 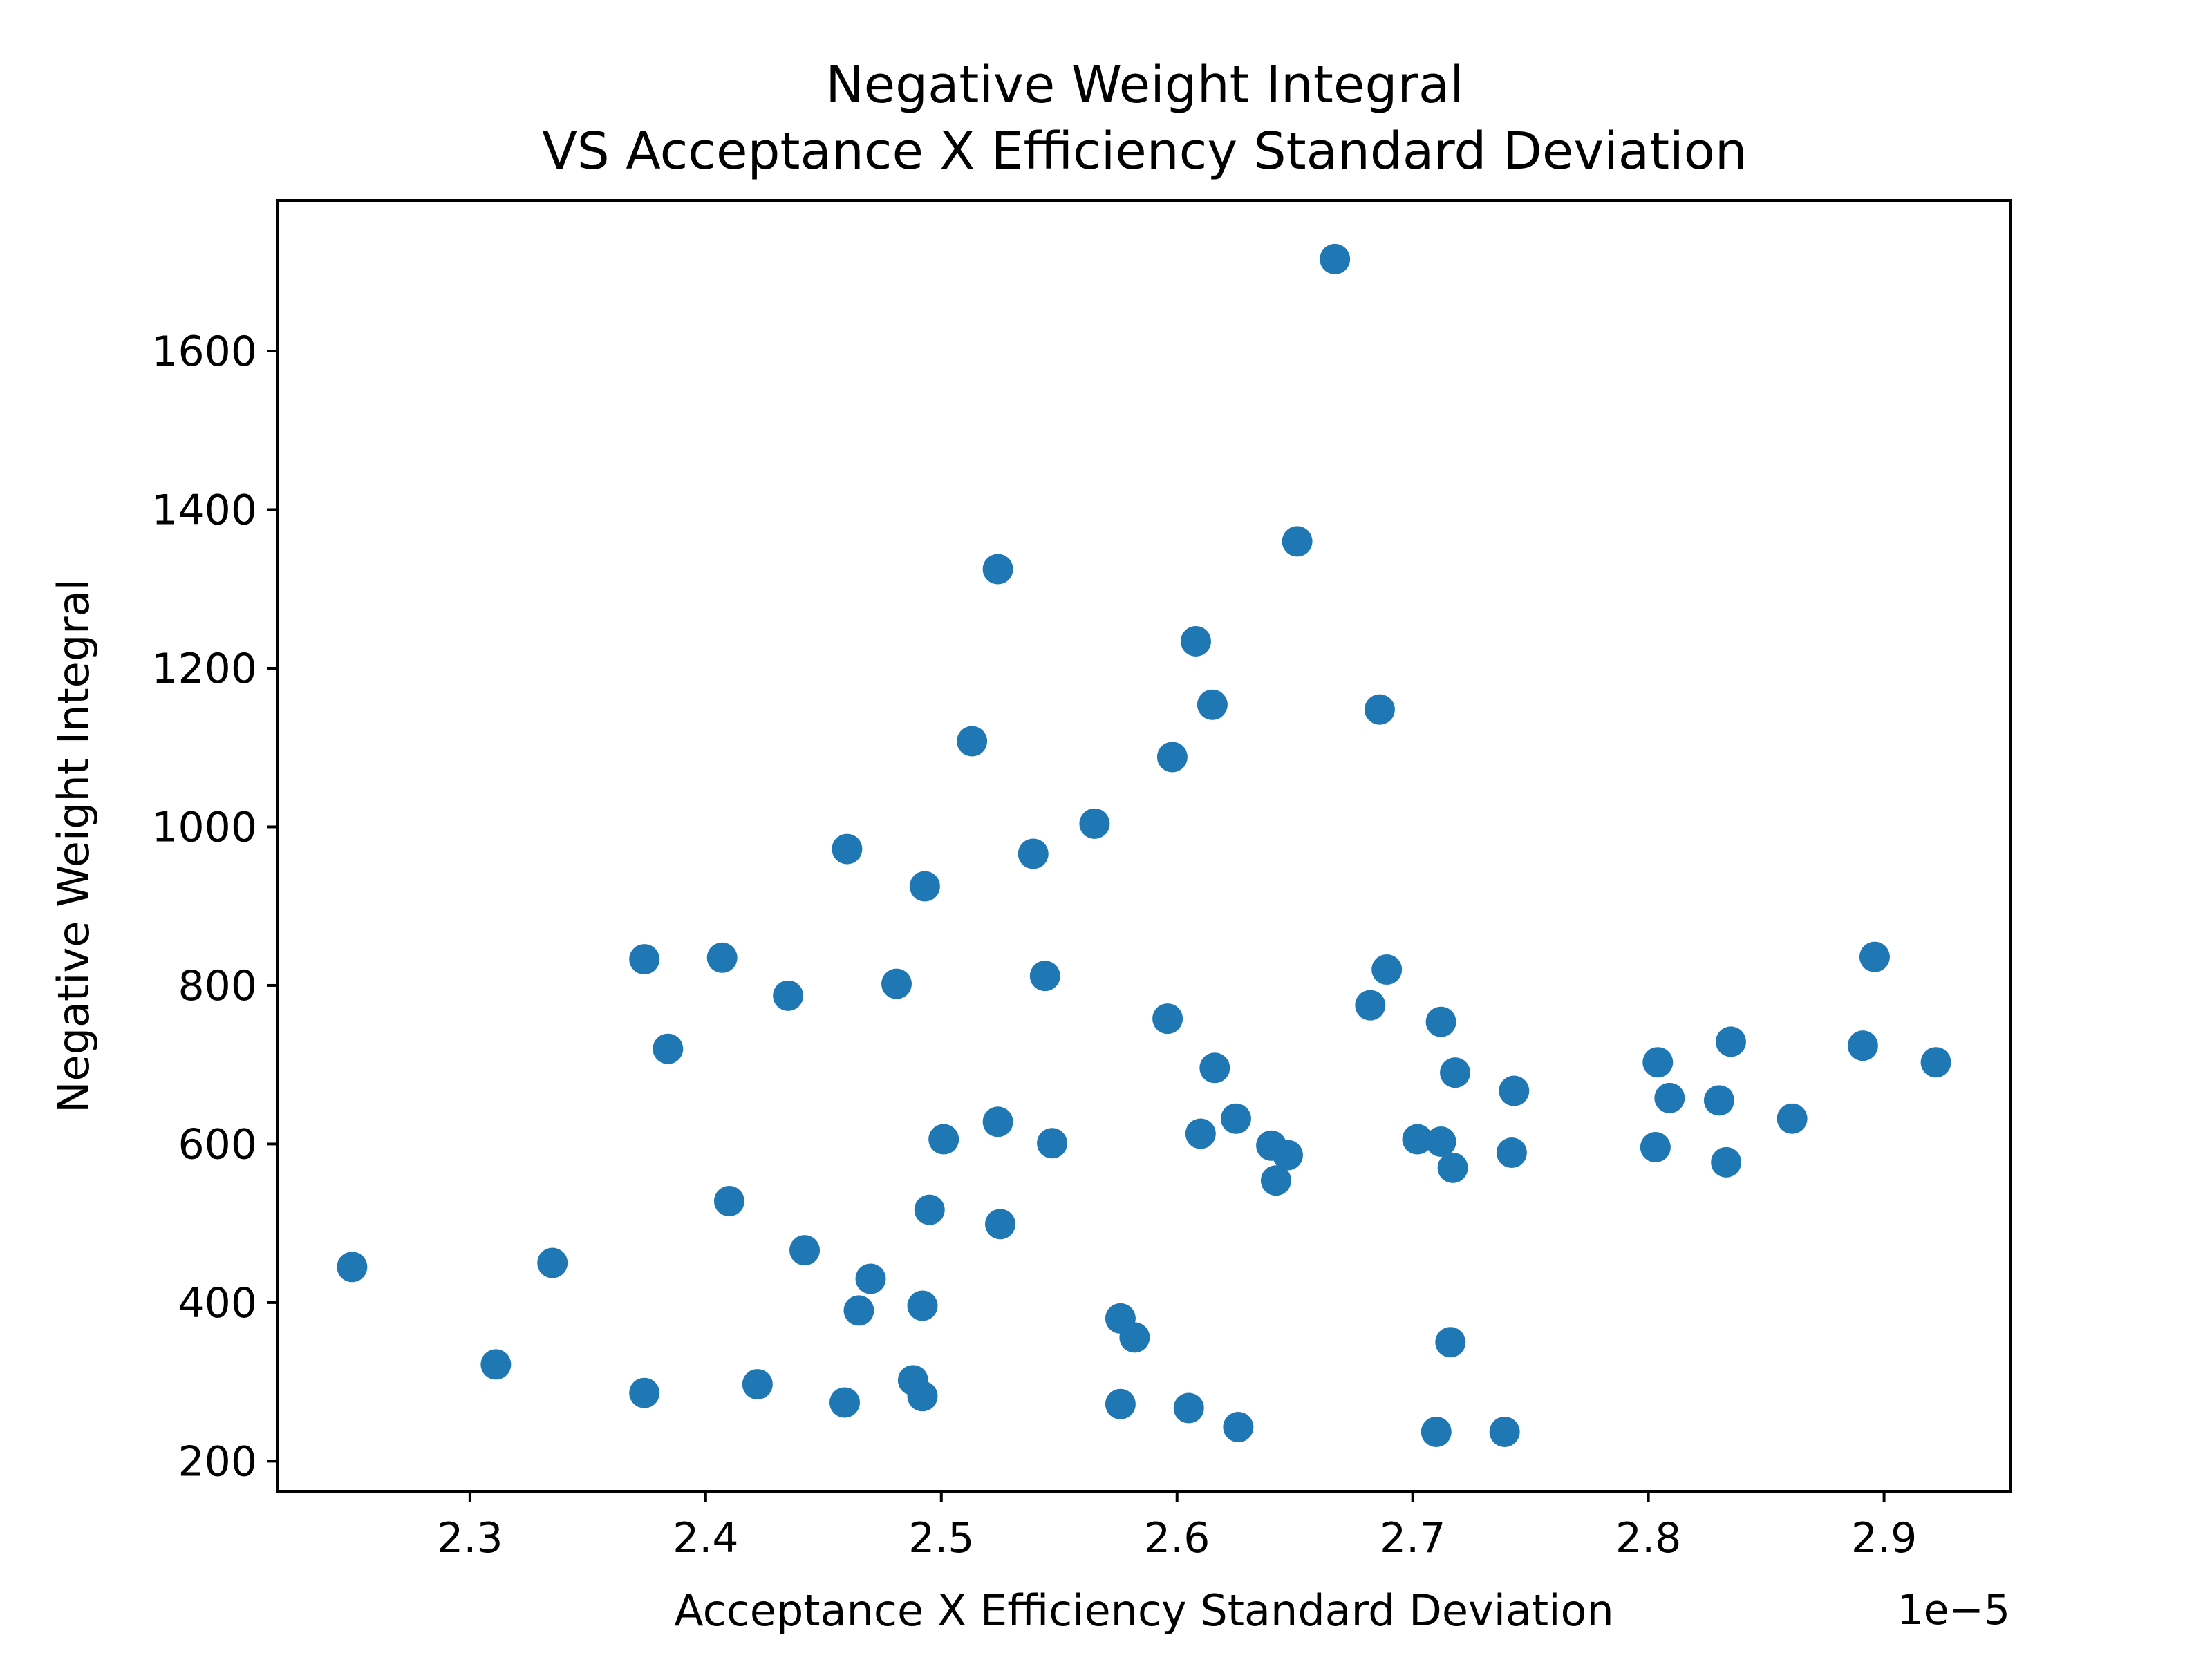 What do you see at coordinates (204, 352) in the screenshot?
I see `y-tick-label: 1600` at bounding box center [204, 352].